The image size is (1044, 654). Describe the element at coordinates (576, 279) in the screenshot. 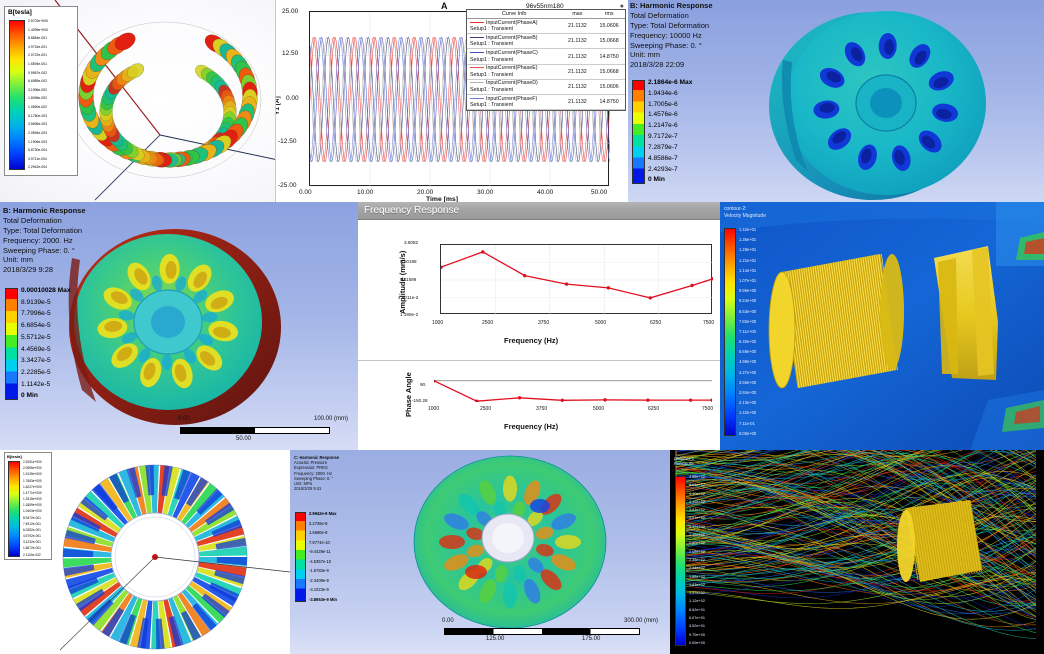

I see `amplitude-plot-area` at that location.